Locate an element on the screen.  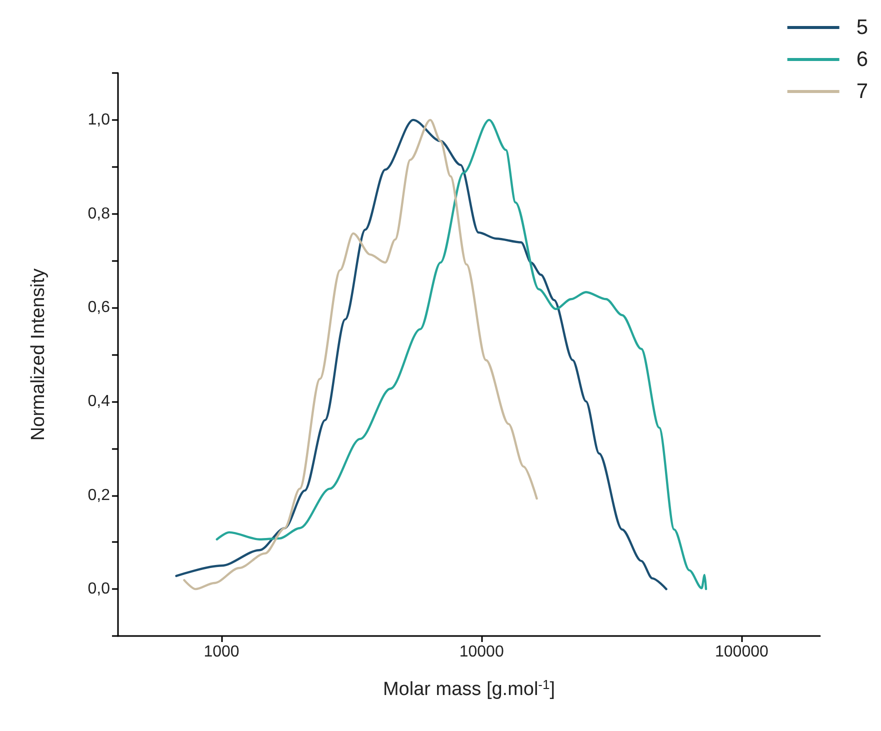
x-tick-label: 10000 is located at coordinates (481, 652).